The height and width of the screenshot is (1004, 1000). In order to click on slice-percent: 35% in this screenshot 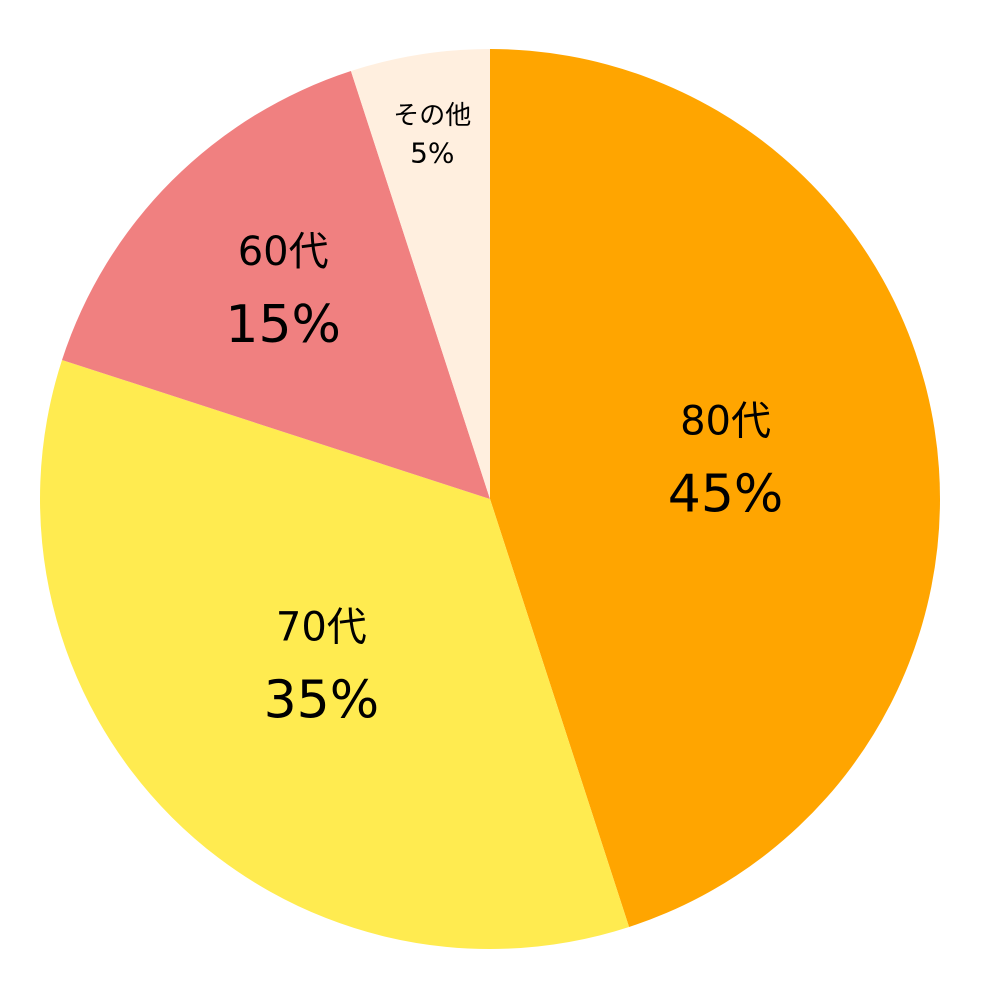, I will do `click(322, 701)`.